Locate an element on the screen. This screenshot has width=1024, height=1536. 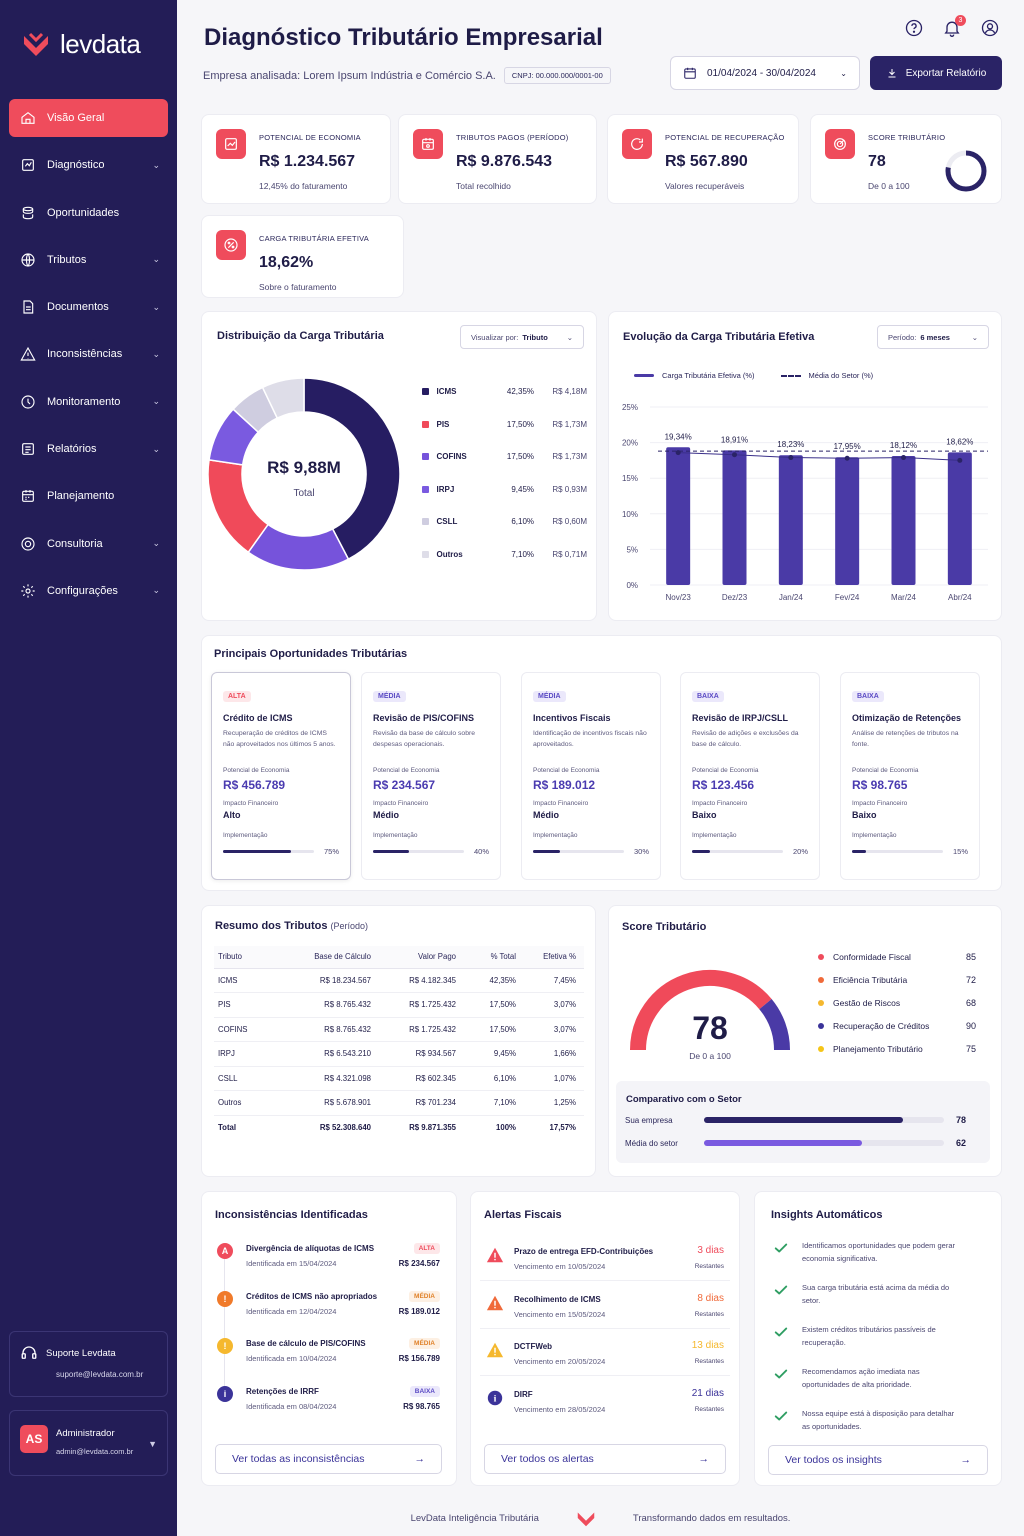
alert-title: DCTFWeb is located at coordinates (533, 1346).